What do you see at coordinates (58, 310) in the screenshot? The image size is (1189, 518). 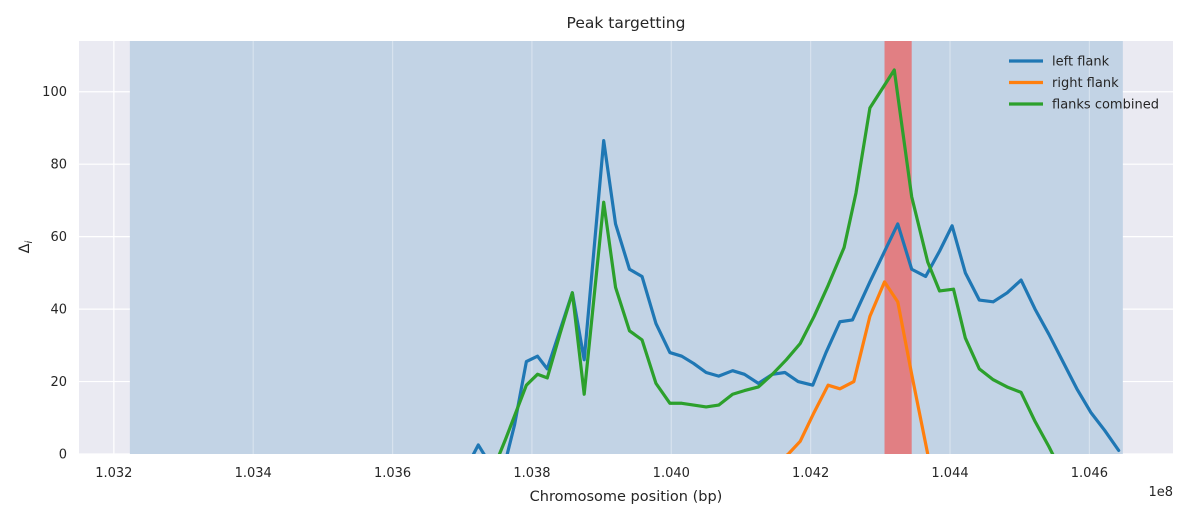 I see `y-tick-label-2: 40` at bounding box center [58, 310].